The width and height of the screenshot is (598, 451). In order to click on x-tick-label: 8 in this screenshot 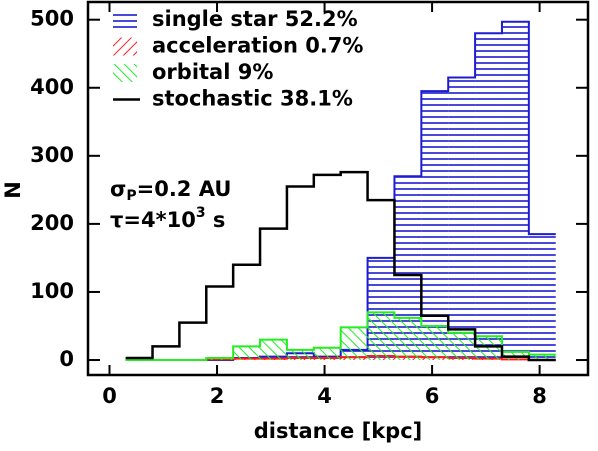, I will do `click(539, 396)`.